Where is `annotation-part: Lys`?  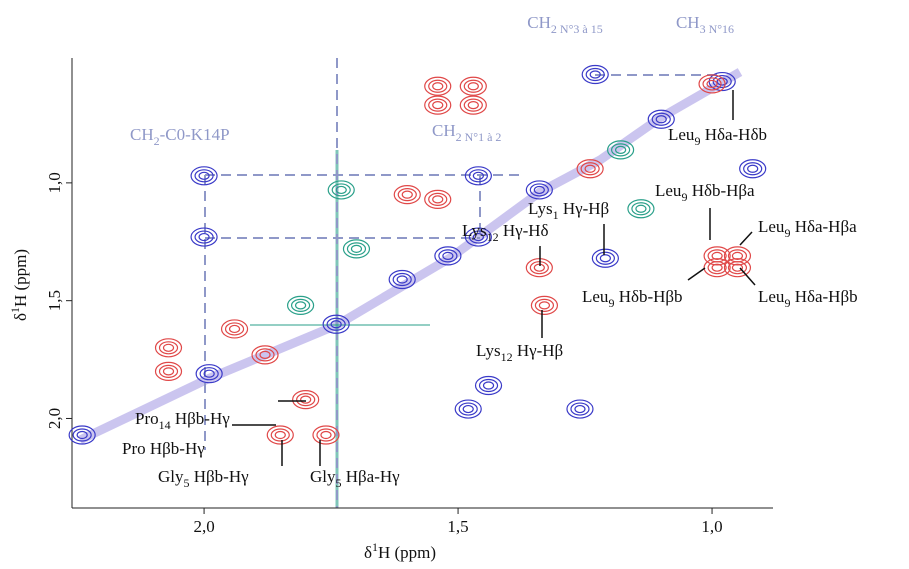
annotation-part: Lys is located at coordinates (540, 208).